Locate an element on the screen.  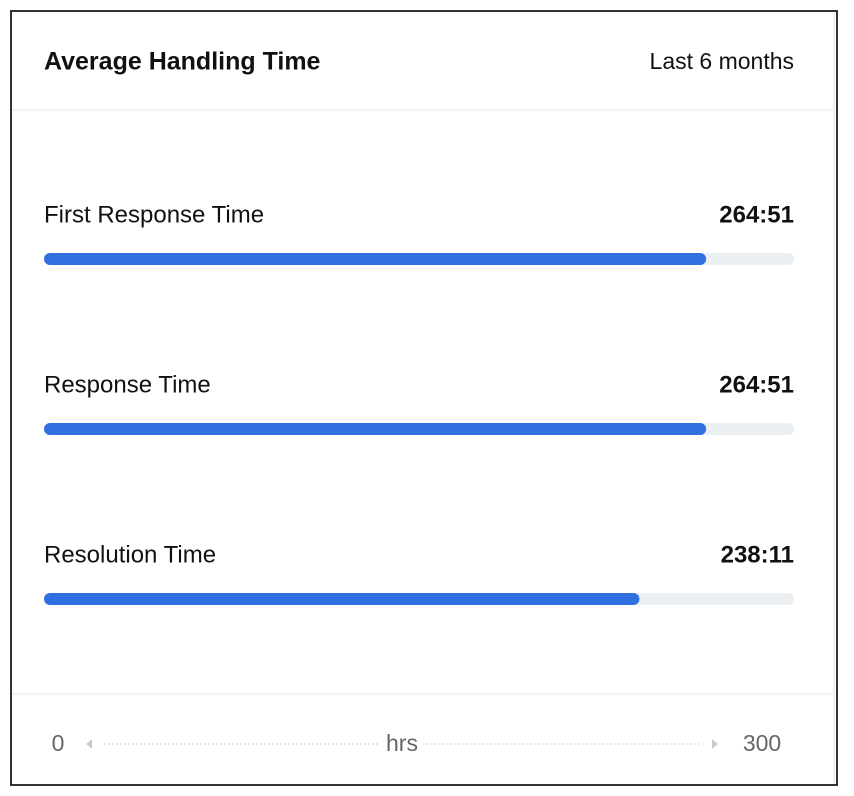
category-label: Resolution Time is located at coordinates (130, 554).